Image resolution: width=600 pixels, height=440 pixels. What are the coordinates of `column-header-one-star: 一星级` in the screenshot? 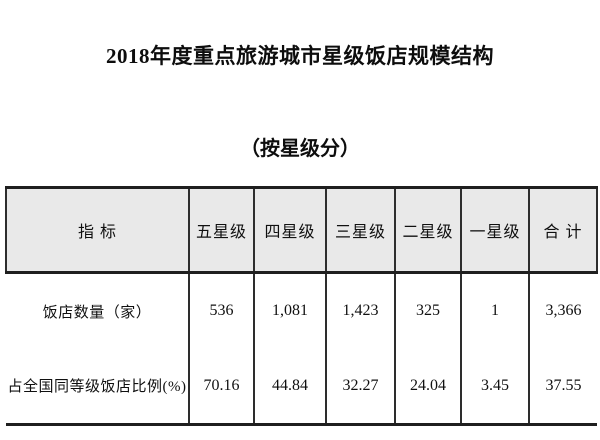 It's located at (495, 230).